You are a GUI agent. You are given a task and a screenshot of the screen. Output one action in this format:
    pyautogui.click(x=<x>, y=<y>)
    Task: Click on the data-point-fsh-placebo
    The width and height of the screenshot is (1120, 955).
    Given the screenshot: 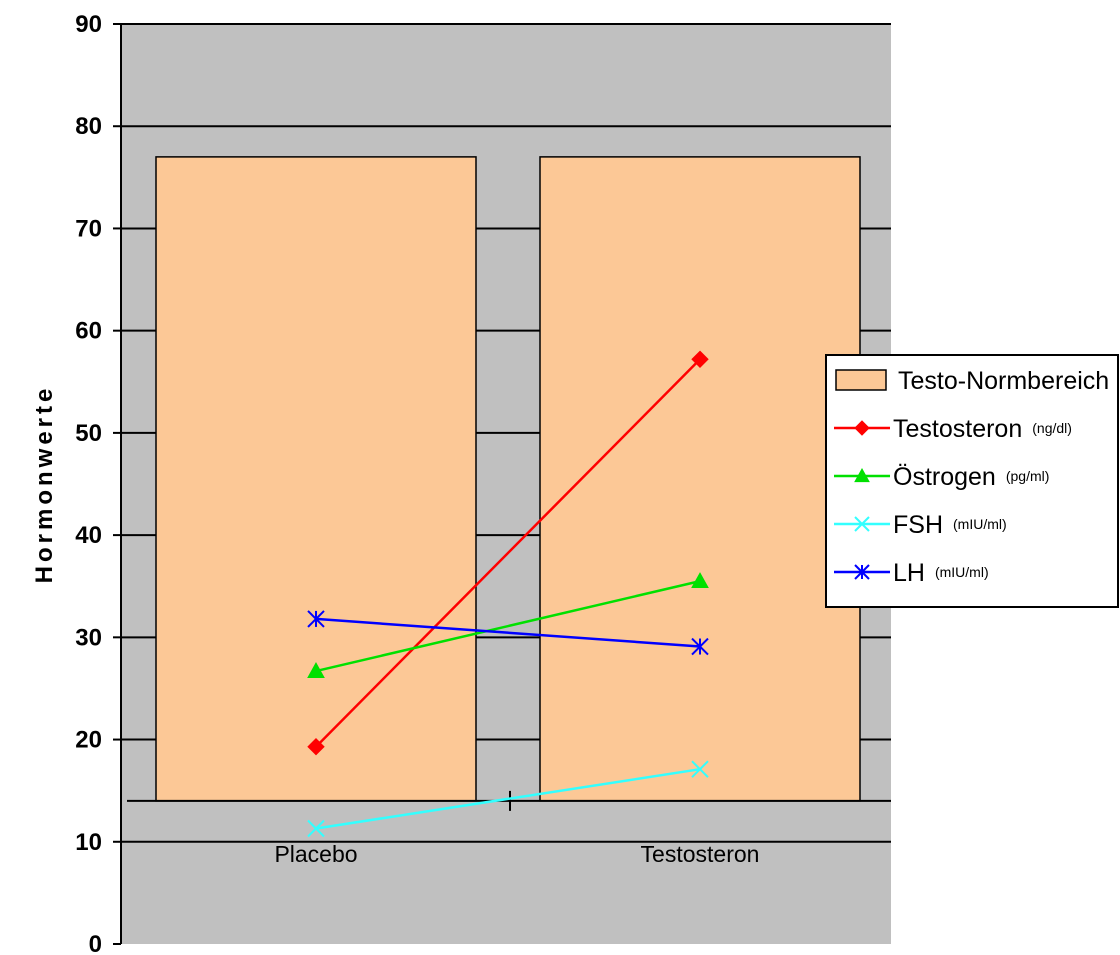 What is the action you would take?
    pyautogui.click(x=316, y=828)
    